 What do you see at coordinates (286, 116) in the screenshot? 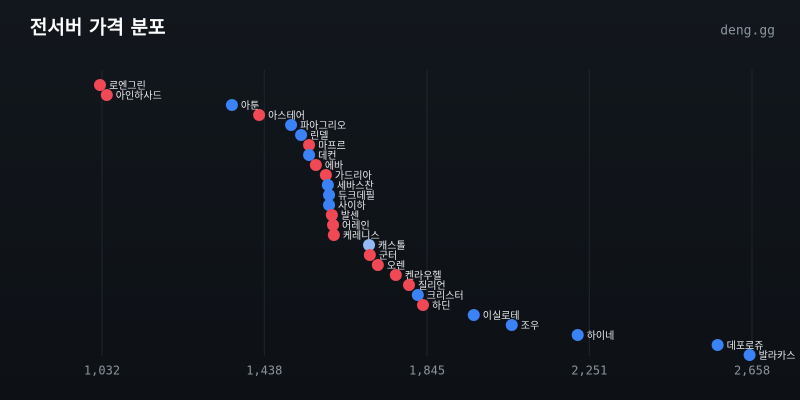
I see `point-label: 아스테어` at bounding box center [286, 116].